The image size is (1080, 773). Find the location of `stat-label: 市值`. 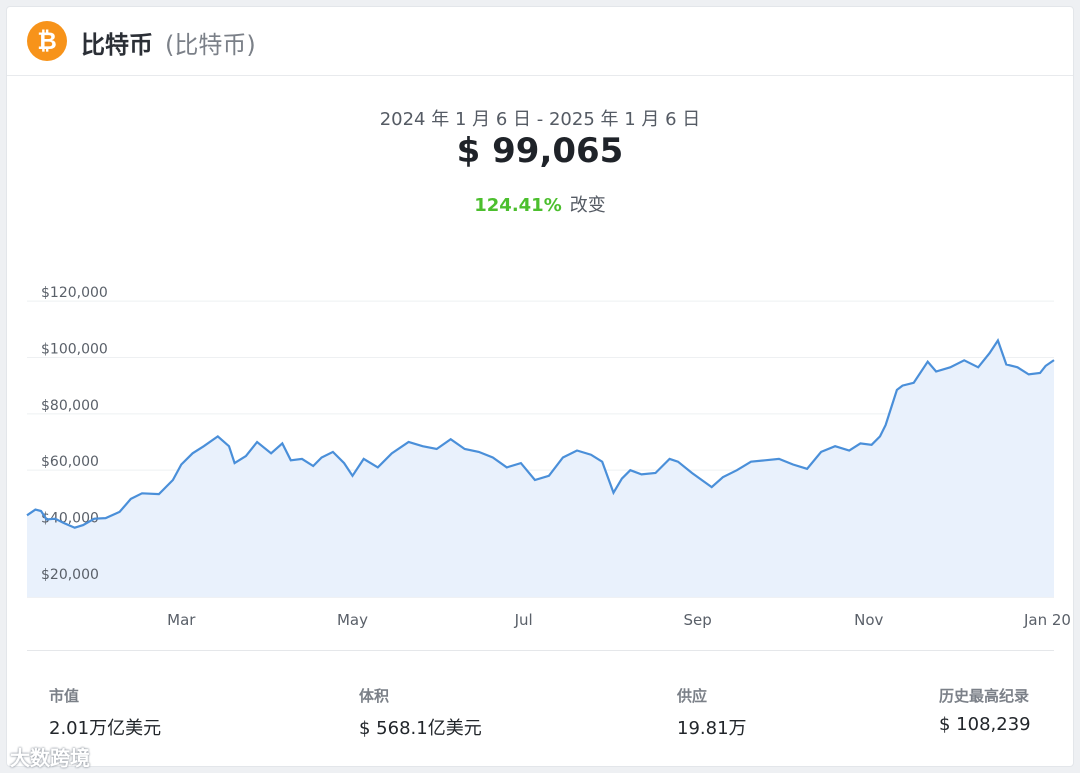

stat-label: 市值 is located at coordinates (64, 696).